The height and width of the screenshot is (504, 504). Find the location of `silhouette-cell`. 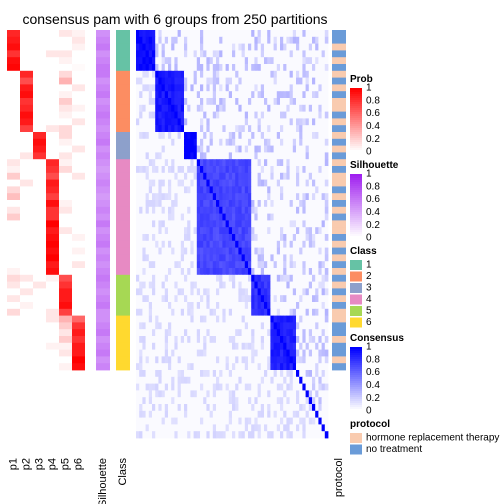

silhouette-cell is located at coordinates (103, 333).